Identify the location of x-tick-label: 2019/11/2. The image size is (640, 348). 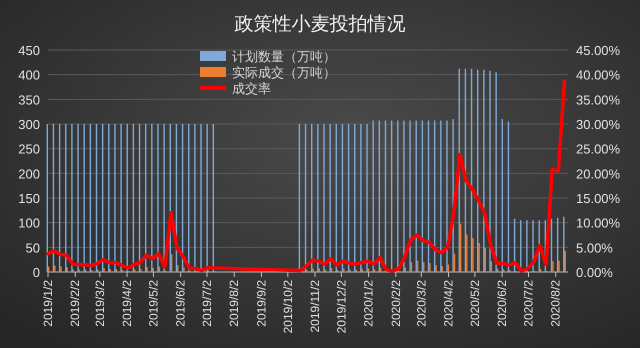
(315, 306).